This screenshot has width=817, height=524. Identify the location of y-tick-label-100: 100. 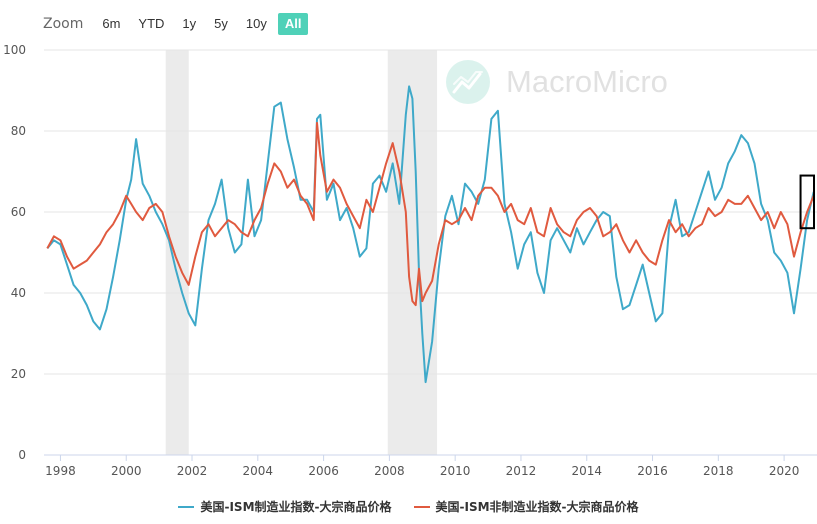
(14, 50).